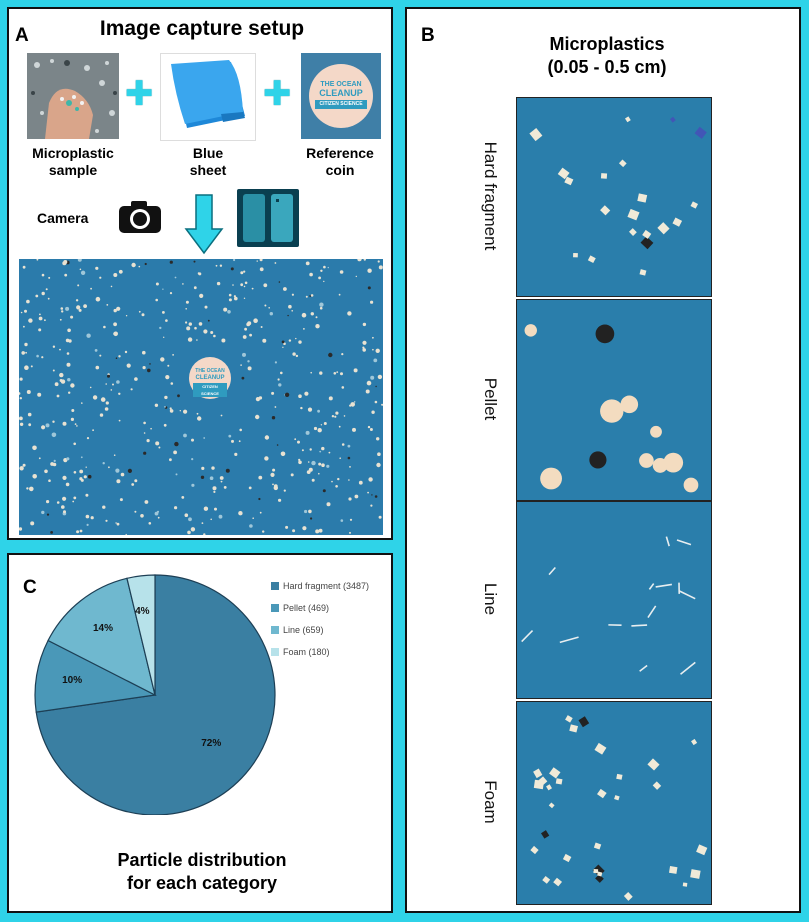 The image size is (809, 922). I want to click on pellet-photo, so click(614, 400).